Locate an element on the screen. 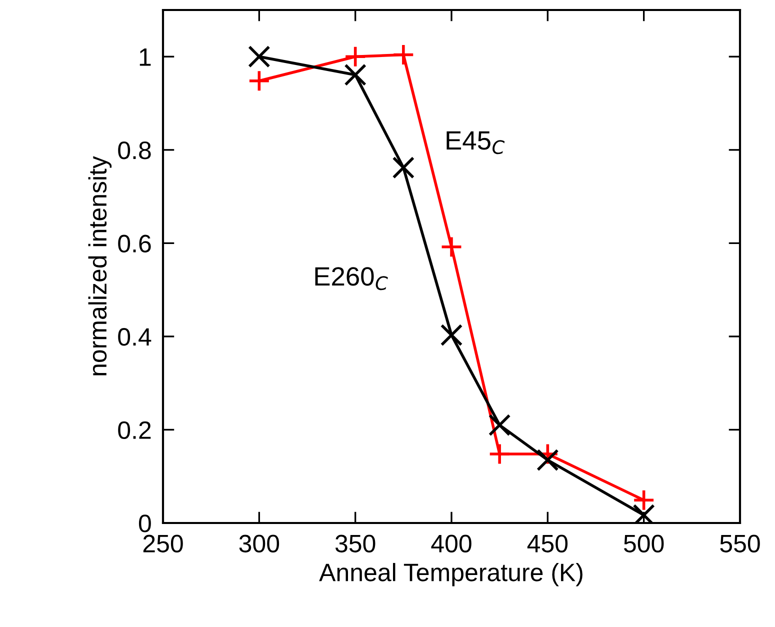 This screenshot has width=775, height=627. series-label: E45$_{C}$ is located at coordinates (475, 142).